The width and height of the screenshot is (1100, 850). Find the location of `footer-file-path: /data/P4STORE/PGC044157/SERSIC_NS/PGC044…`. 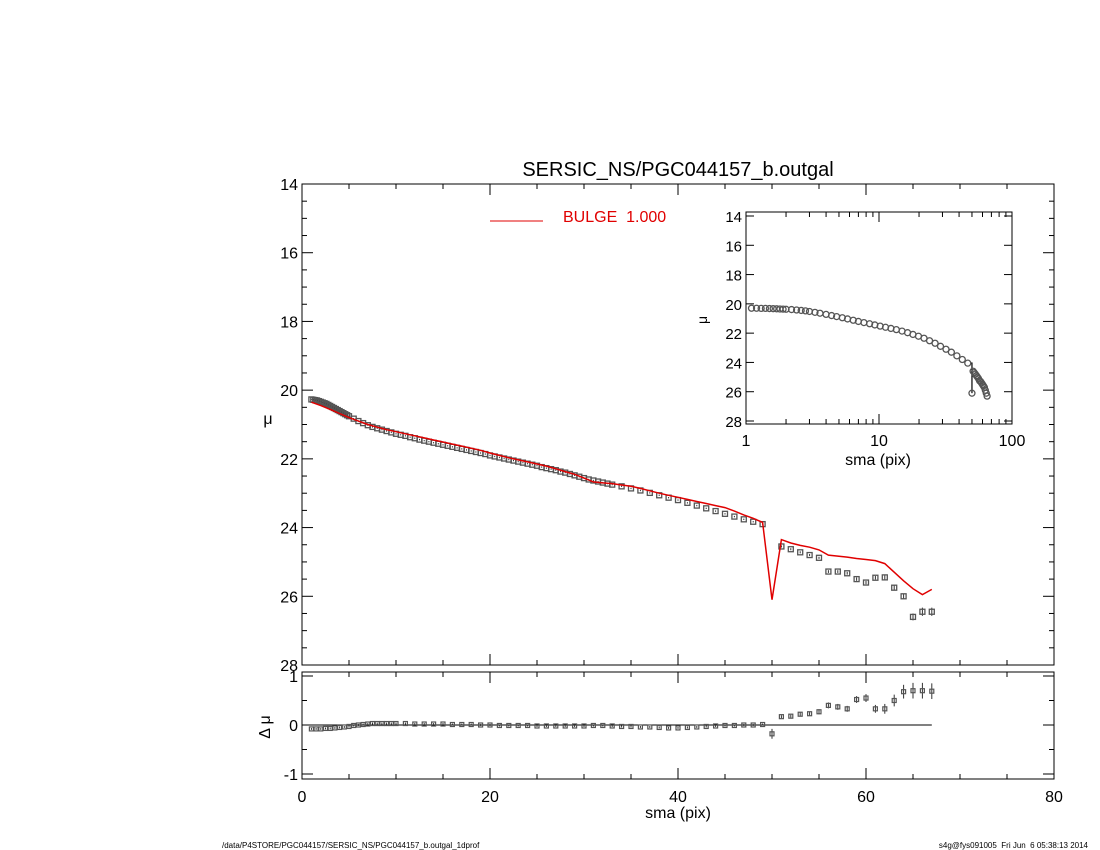

footer-file-path: /data/P4STORE/PGC044157/SERSIC_NS/PGC044… is located at coordinates (351, 845).